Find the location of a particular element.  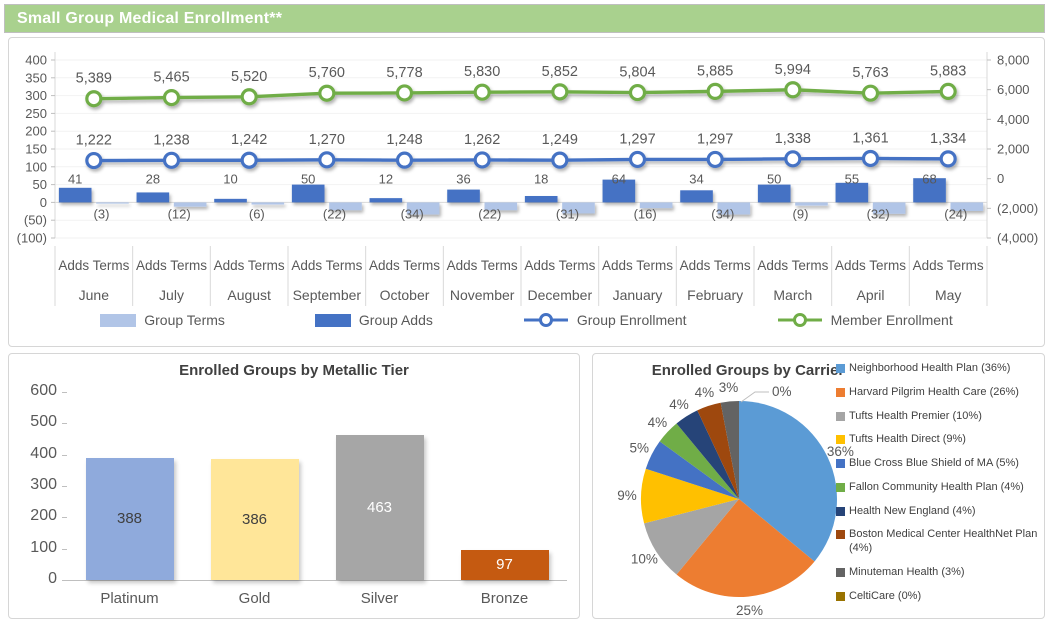

tier-bar-value: 388 is located at coordinates (129, 518).